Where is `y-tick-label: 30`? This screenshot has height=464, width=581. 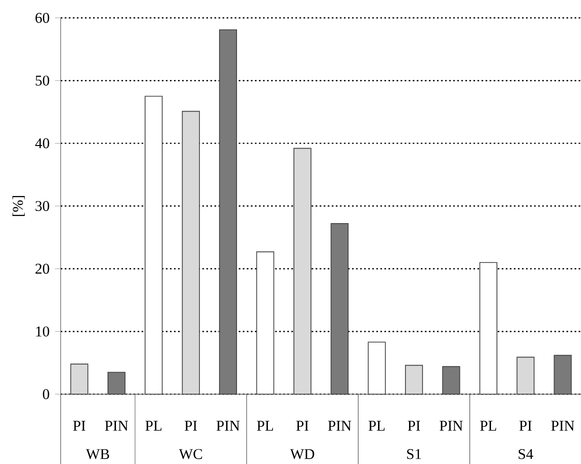
y-tick-label: 30 is located at coordinates (43, 205).